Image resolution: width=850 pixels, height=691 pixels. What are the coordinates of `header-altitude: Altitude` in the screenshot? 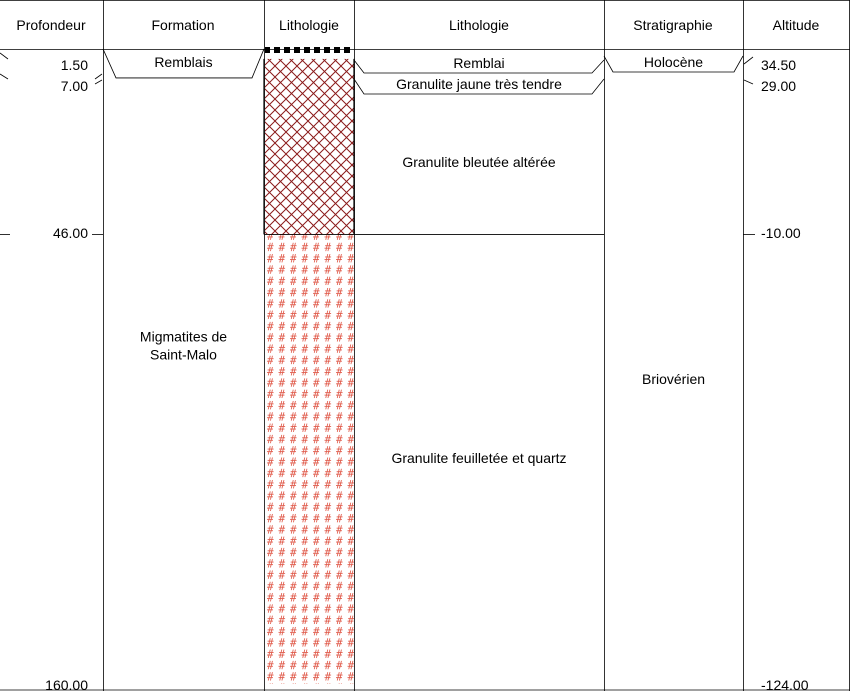 It's located at (796, 25).